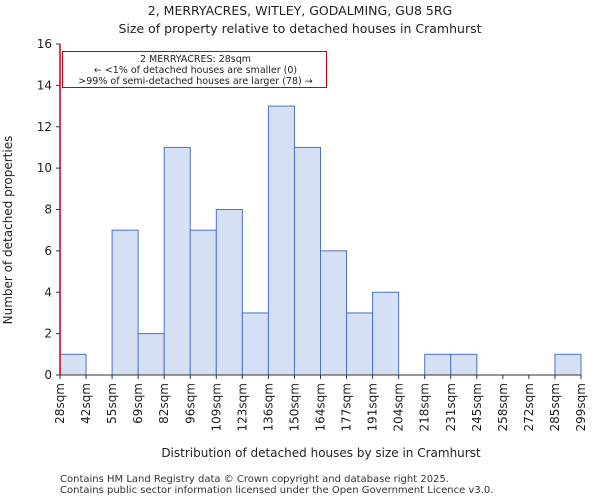 This screenshot has height=500, width=600. What do you see at coordinates (581, 407) in the screenshot?
I see `x-tick-label: 299sqm` at bounding box center [581, 407].